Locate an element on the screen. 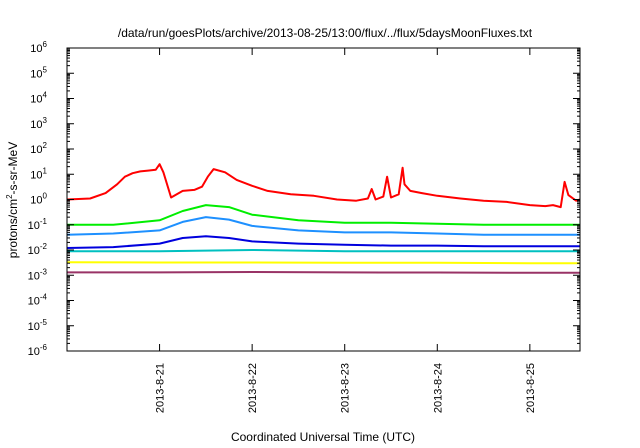  y-axis-label: protons/cm2-s-sr-MeV is located at coordinates (12, 200).